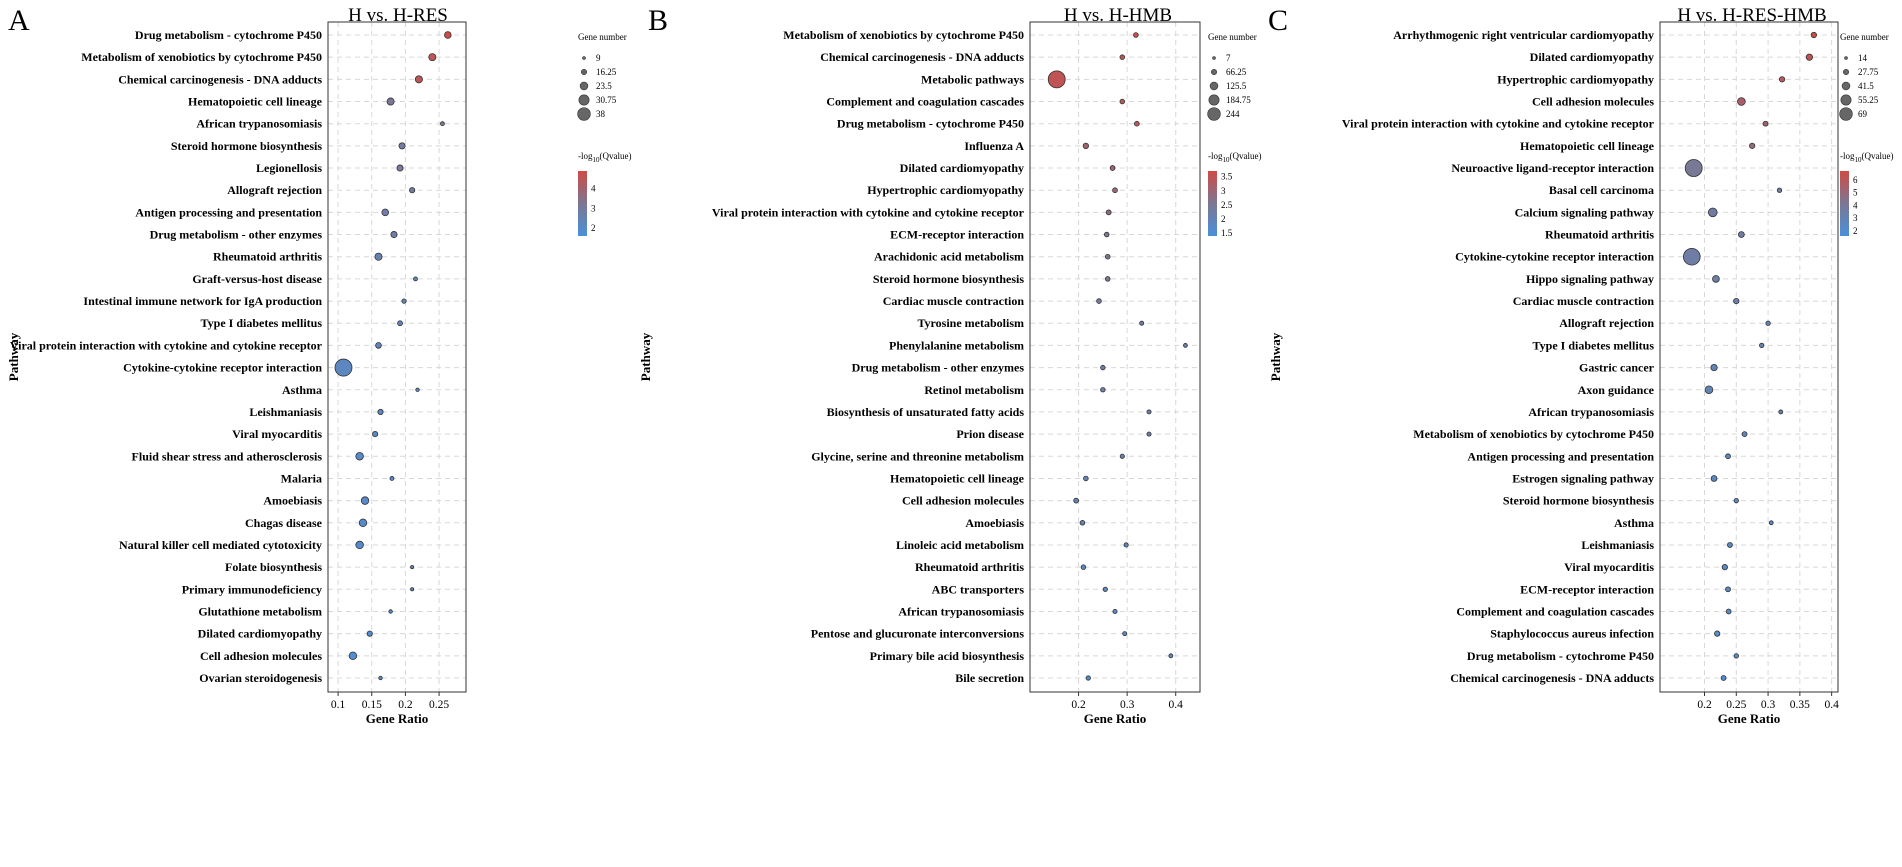 The width and height of the screenshot is (1902, 867). I want to click on category-label: Fluid shear stress and atherosclerosis, so click(227, 456).